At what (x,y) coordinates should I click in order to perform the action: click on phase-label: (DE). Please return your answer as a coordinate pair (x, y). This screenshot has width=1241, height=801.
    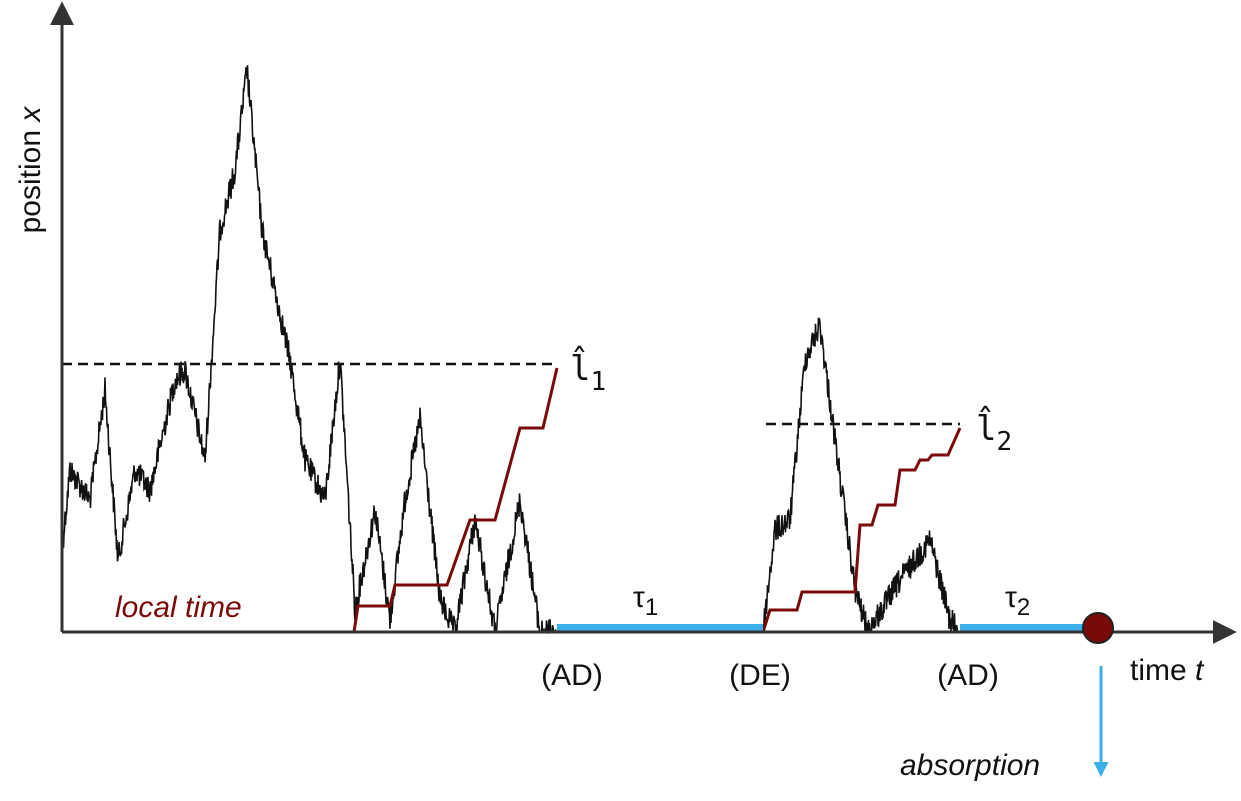
    Looking at the image, I should click on (760, 675).